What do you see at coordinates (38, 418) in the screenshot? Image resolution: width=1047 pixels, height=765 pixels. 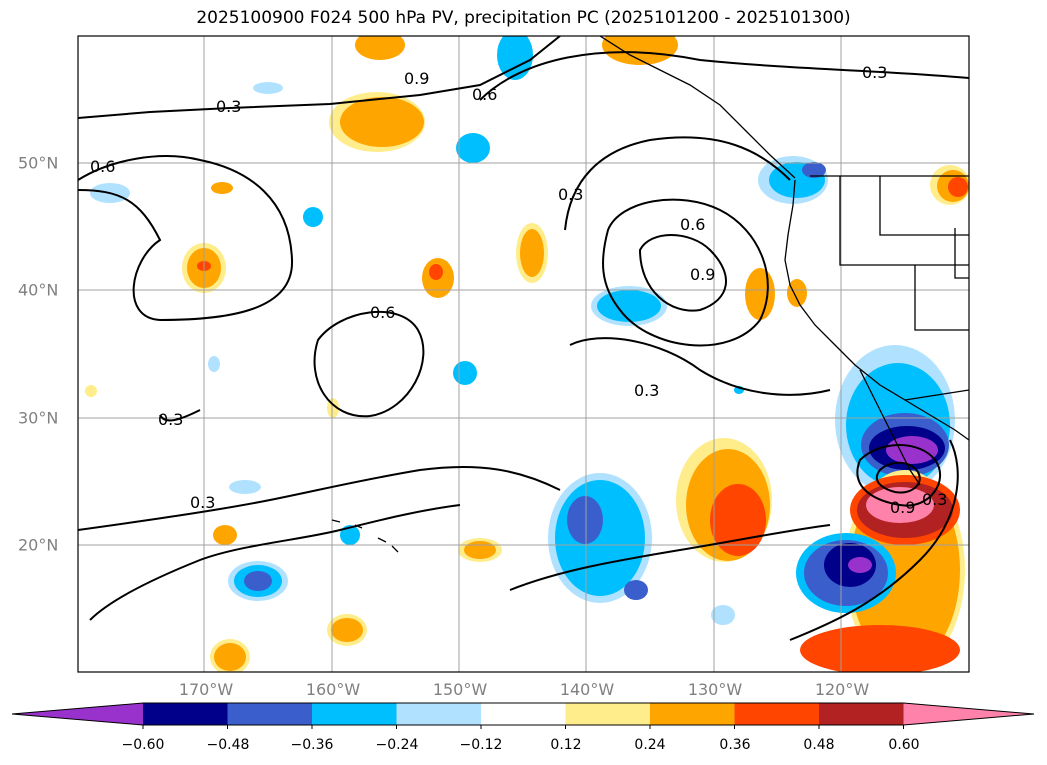 I see `lat-label: 30°N` at bounding box center [38, 418].